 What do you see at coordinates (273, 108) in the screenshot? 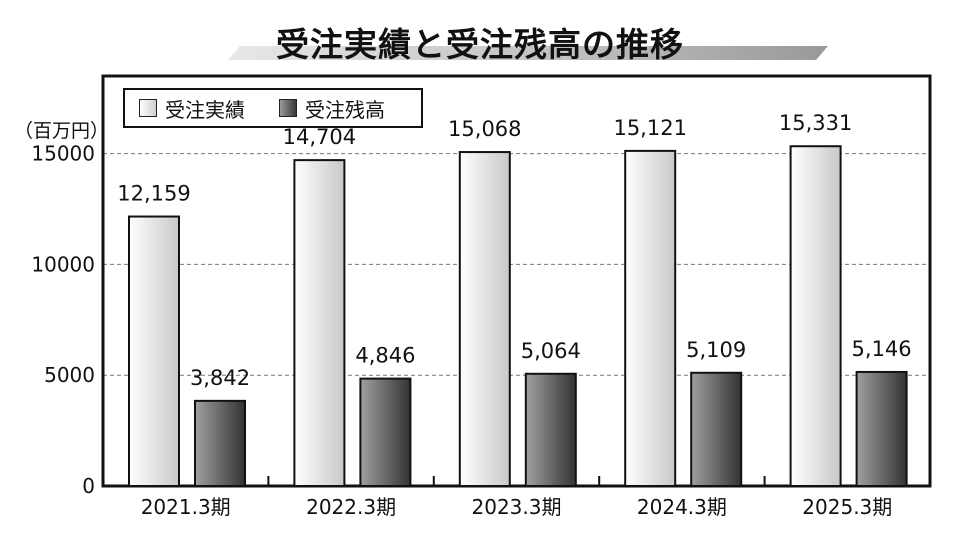
I see `legend: 受注実績 受注残高` at bounding box center [273, 108].